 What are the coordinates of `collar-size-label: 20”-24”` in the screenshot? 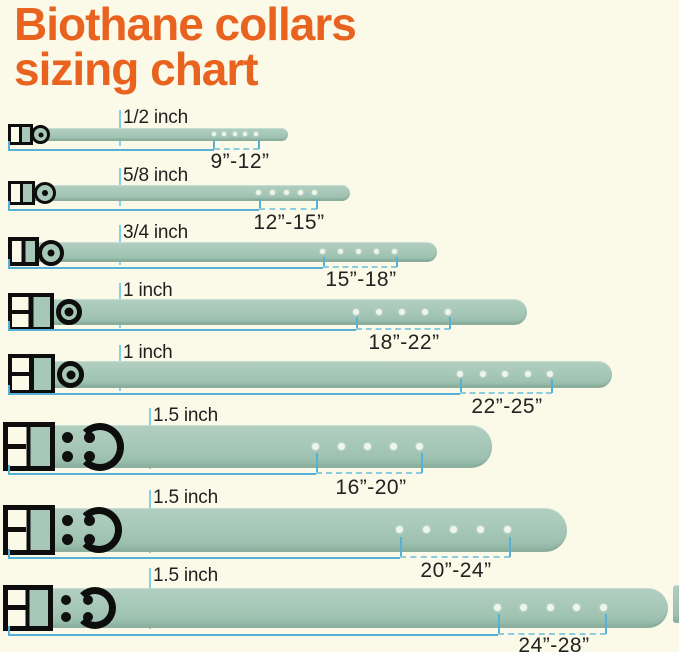 It's located at (456, 570).